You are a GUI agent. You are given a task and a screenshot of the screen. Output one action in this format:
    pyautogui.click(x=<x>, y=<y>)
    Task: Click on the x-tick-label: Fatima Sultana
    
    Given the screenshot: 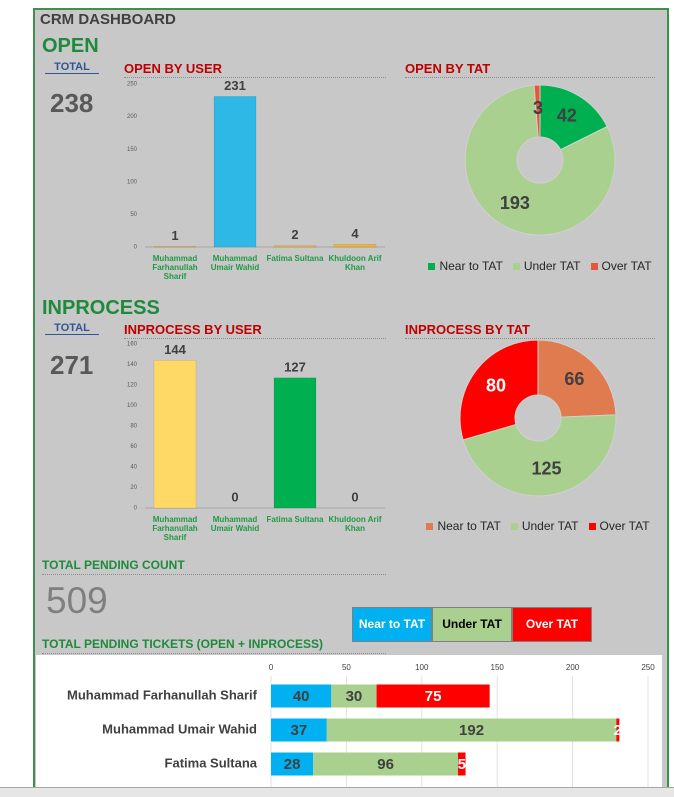 What is the action you would take?
    pyautogui.click(x=295, y=519)
    